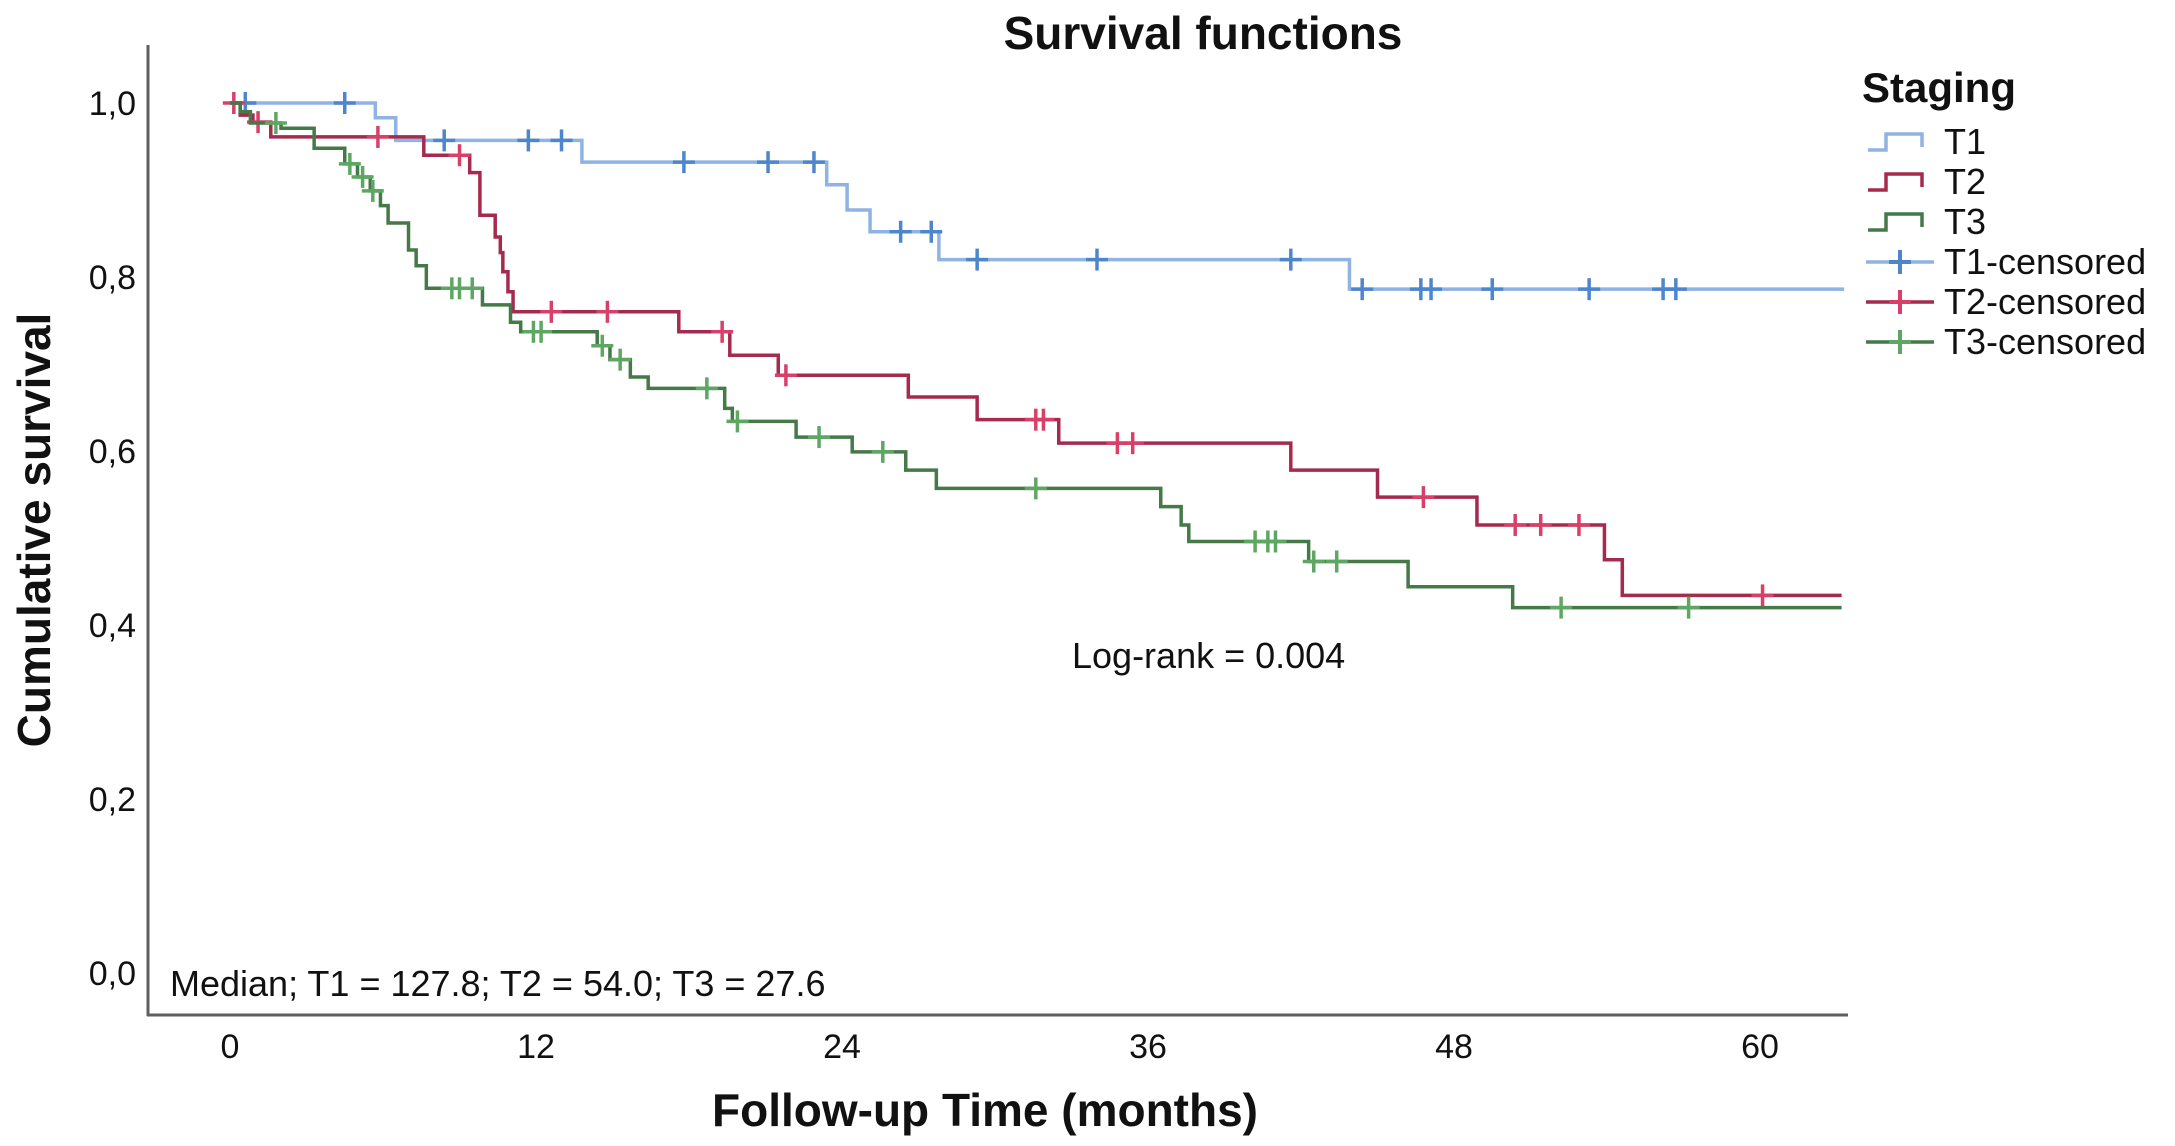  I want to click on median-annotation: Median; T1 = 127.8; T2 = 54.0; T3 = 27.6, so click(498, 983).